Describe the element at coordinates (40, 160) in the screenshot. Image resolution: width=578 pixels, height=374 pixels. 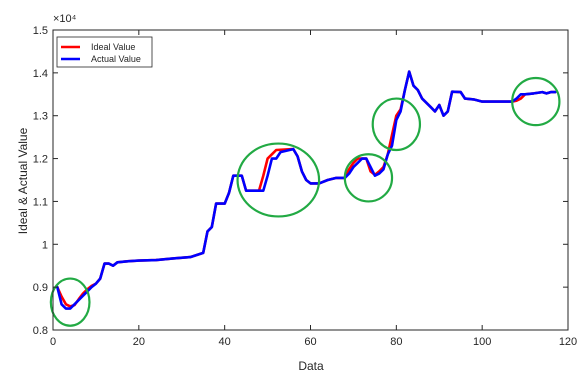
I see `y-tick-label: 1.2` at that location.